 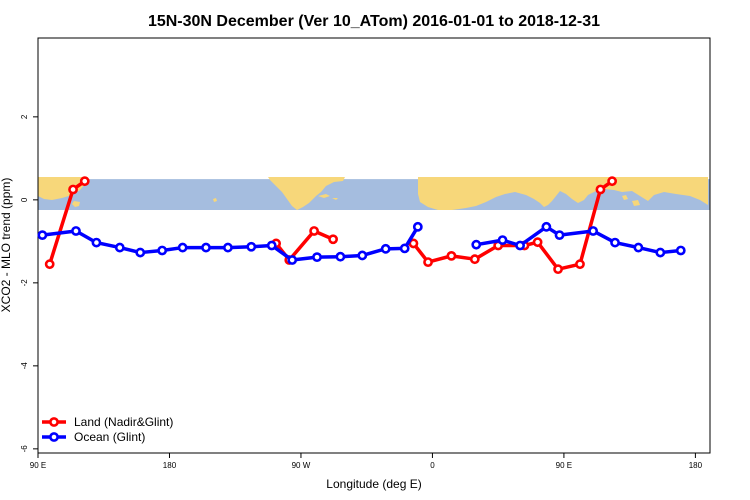 What do you see at coordinates (6, 245) in the screenshot?
I see `y-axis-label: XCO2 - MLO trend (ppm)` at bounding box center [6, 245].